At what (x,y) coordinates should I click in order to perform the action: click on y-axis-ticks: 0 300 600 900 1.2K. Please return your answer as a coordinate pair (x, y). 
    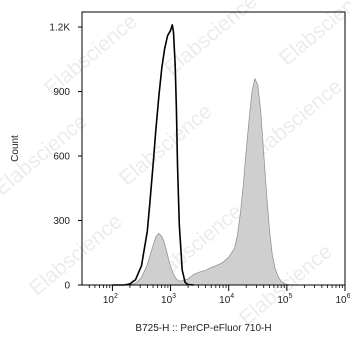
    Looking at the image, I should click on (65, 157).